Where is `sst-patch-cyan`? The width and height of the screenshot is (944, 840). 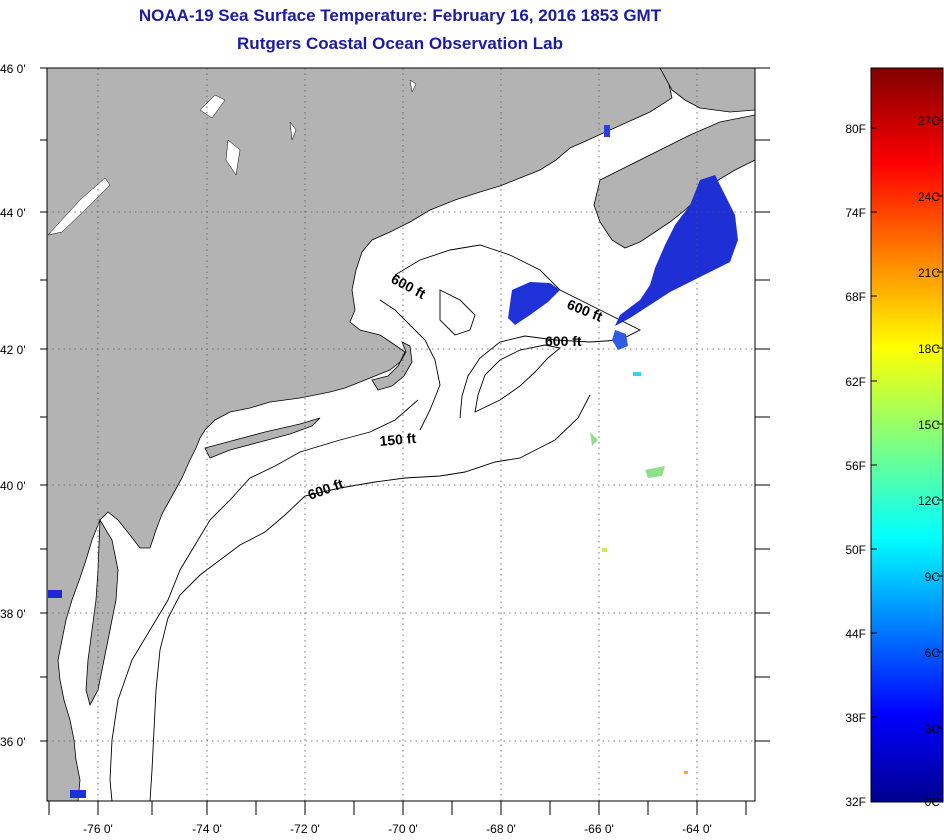
sst-patch-cyan is located at coordinates (637, 374).